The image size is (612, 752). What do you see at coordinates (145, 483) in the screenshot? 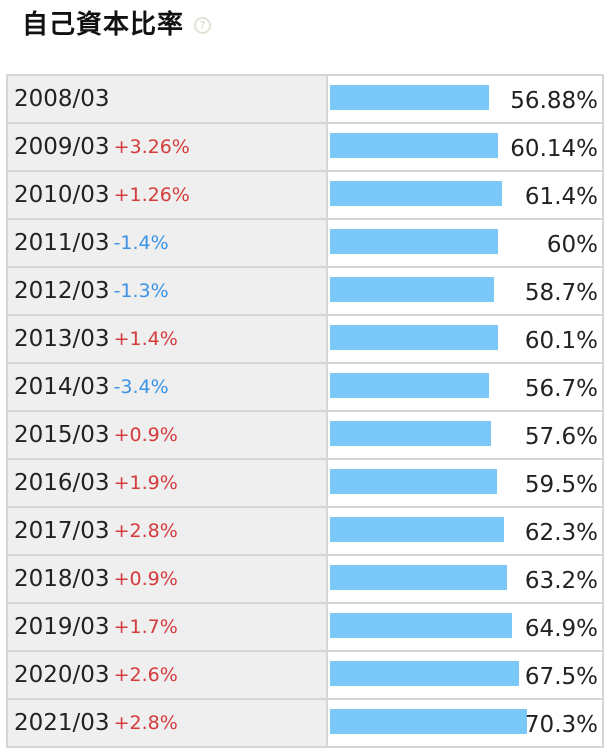
I see `change-label: +1.9%` at bounding box center [145, 483].